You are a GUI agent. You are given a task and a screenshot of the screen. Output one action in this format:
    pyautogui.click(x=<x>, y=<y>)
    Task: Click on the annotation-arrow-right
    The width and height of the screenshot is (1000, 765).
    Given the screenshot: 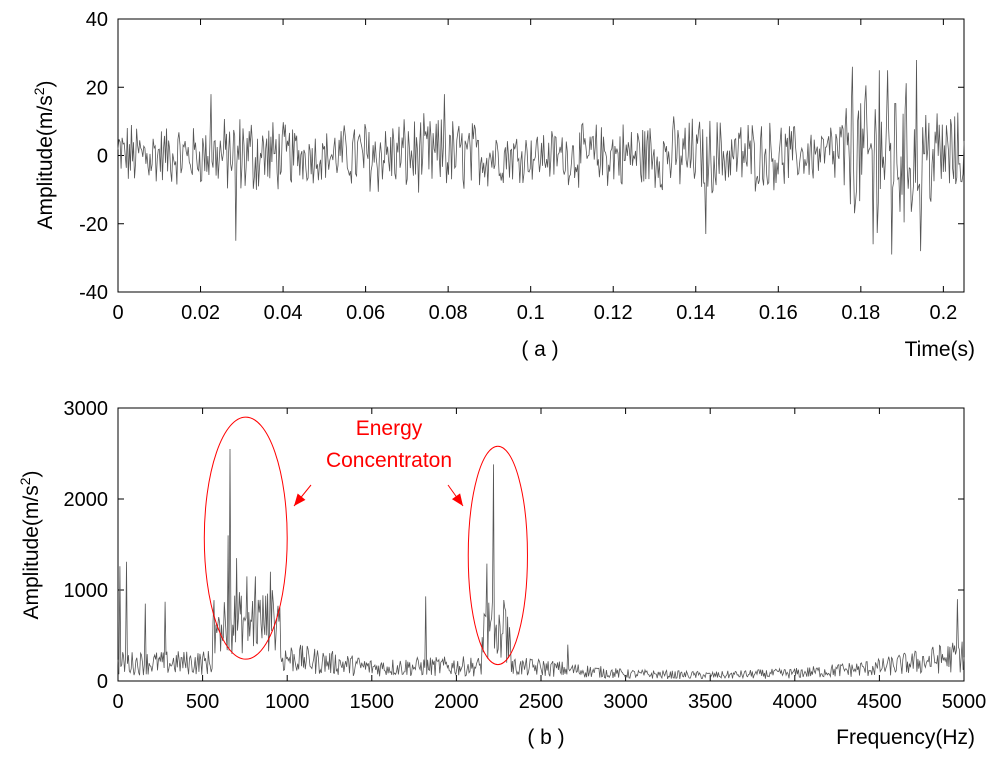 What is the action you would take?
    pyautogui.click(x=455, y=495)
    